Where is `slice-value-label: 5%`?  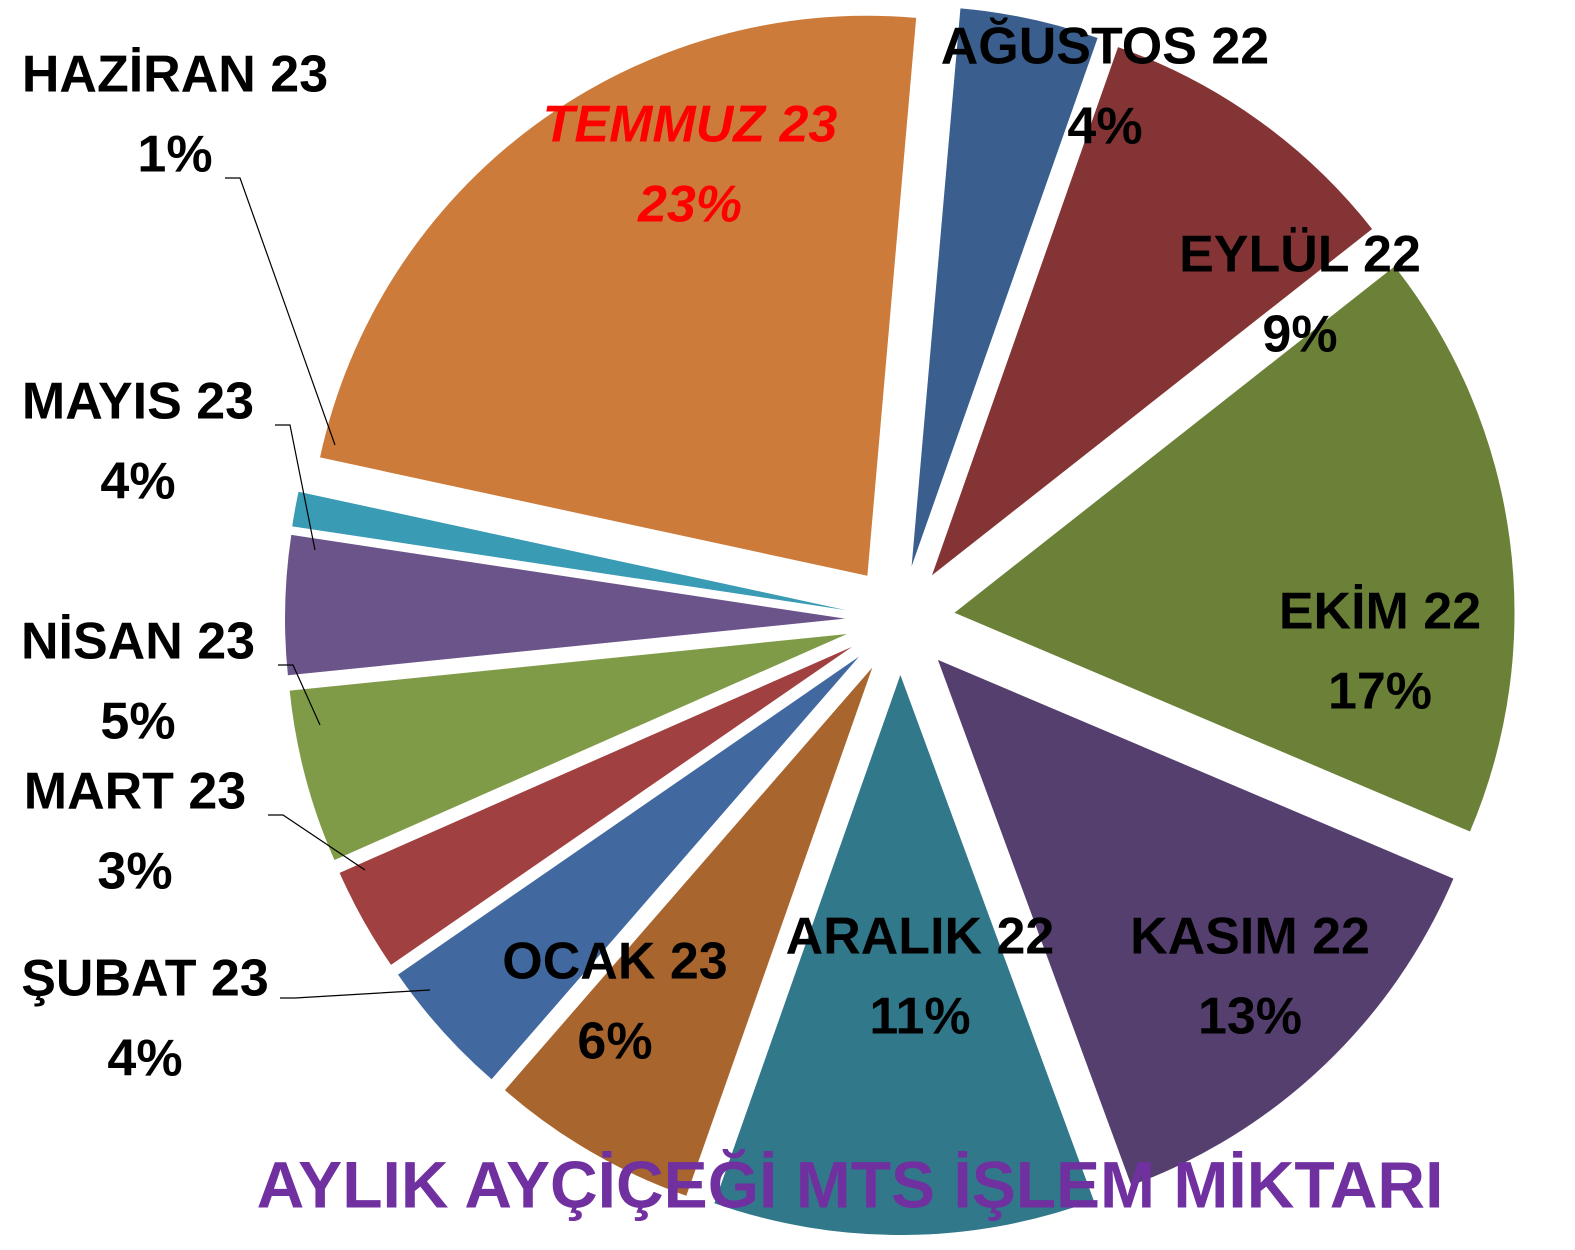 slice-value-label: 5% is located at coordinates (137, 722).